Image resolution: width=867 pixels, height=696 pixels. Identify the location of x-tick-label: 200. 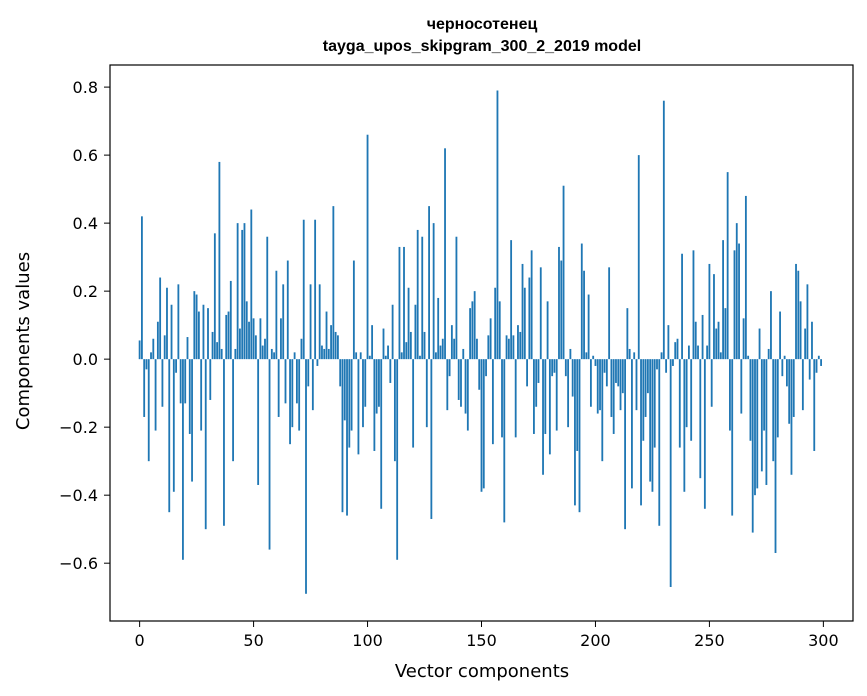
(595, 640).